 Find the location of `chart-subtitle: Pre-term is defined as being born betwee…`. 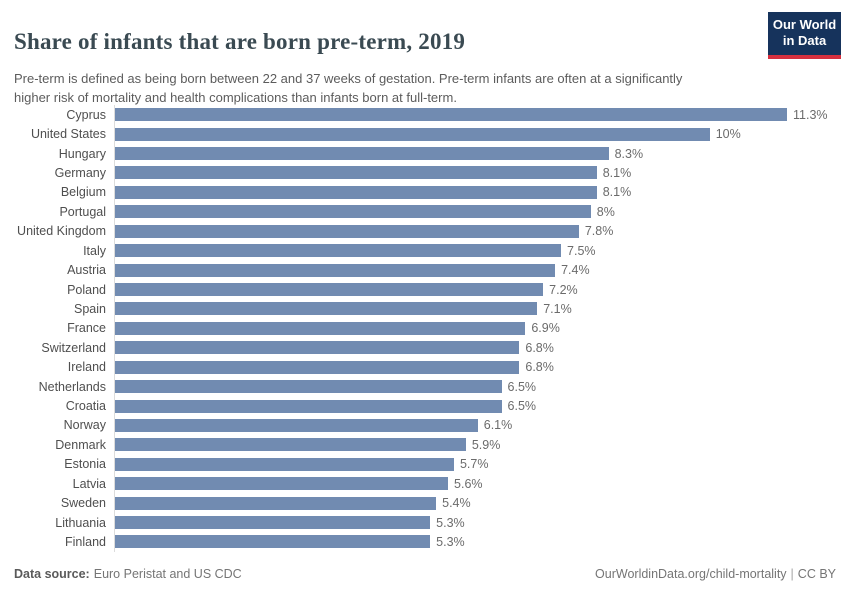

chart-subtitle: Pre-term is defined as being born betwee… is located at coordinates (348, 88).